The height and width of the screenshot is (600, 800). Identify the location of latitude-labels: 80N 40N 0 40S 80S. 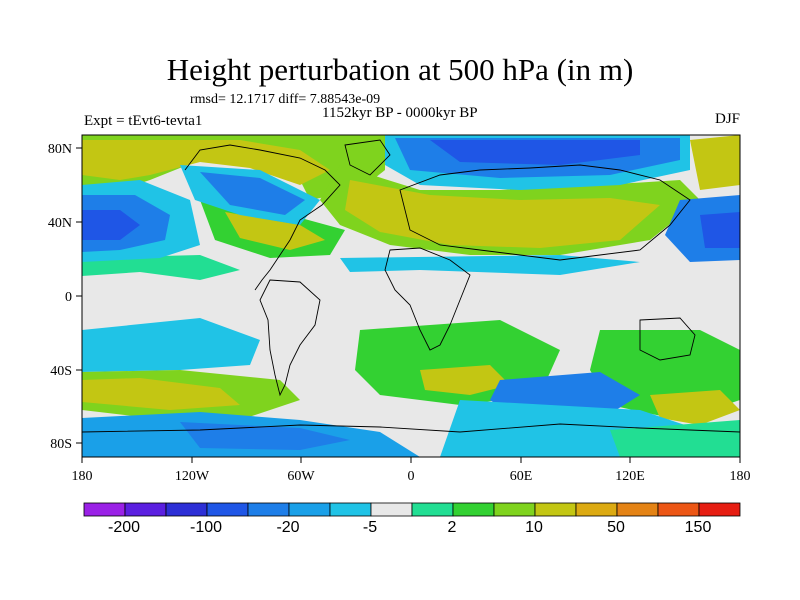
(60, 297).